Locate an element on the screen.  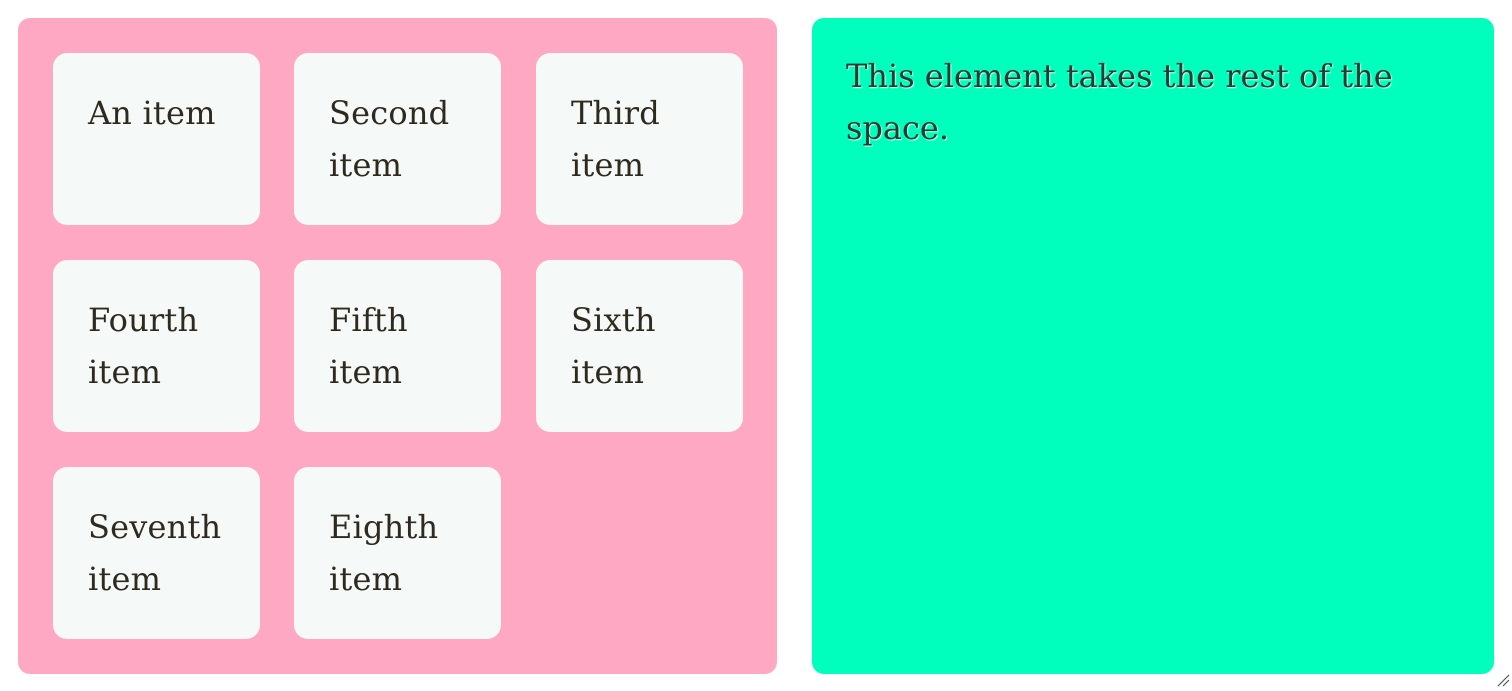
grid-item: Third item is located at coordinates (639, 139).